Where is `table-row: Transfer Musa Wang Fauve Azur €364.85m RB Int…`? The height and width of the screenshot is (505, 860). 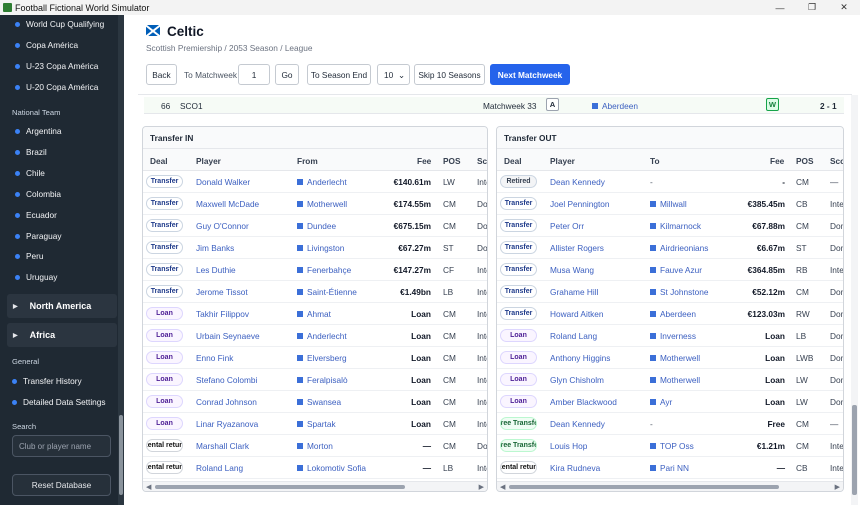
table-row: Transfer Musa Wang Fauve Azur €364.85m RB Int… is located at coordinates (670, 270).